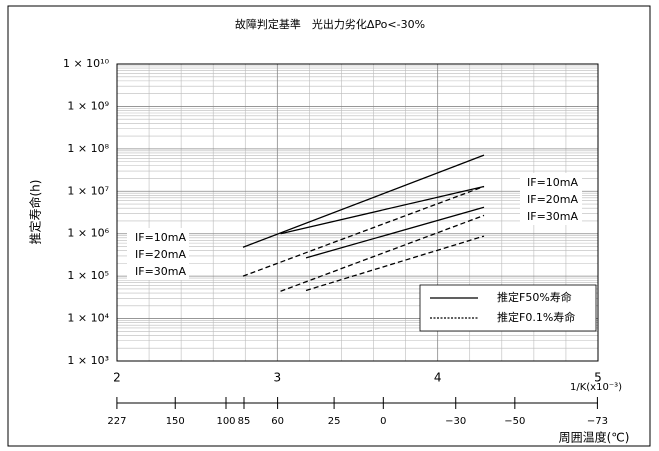 The width and height of the screenshot is (659, 451). Describe the element at coordinates (594, 437) in the screenshot. I see `x2-axis-label: 周囲温度(℃)` at that location.